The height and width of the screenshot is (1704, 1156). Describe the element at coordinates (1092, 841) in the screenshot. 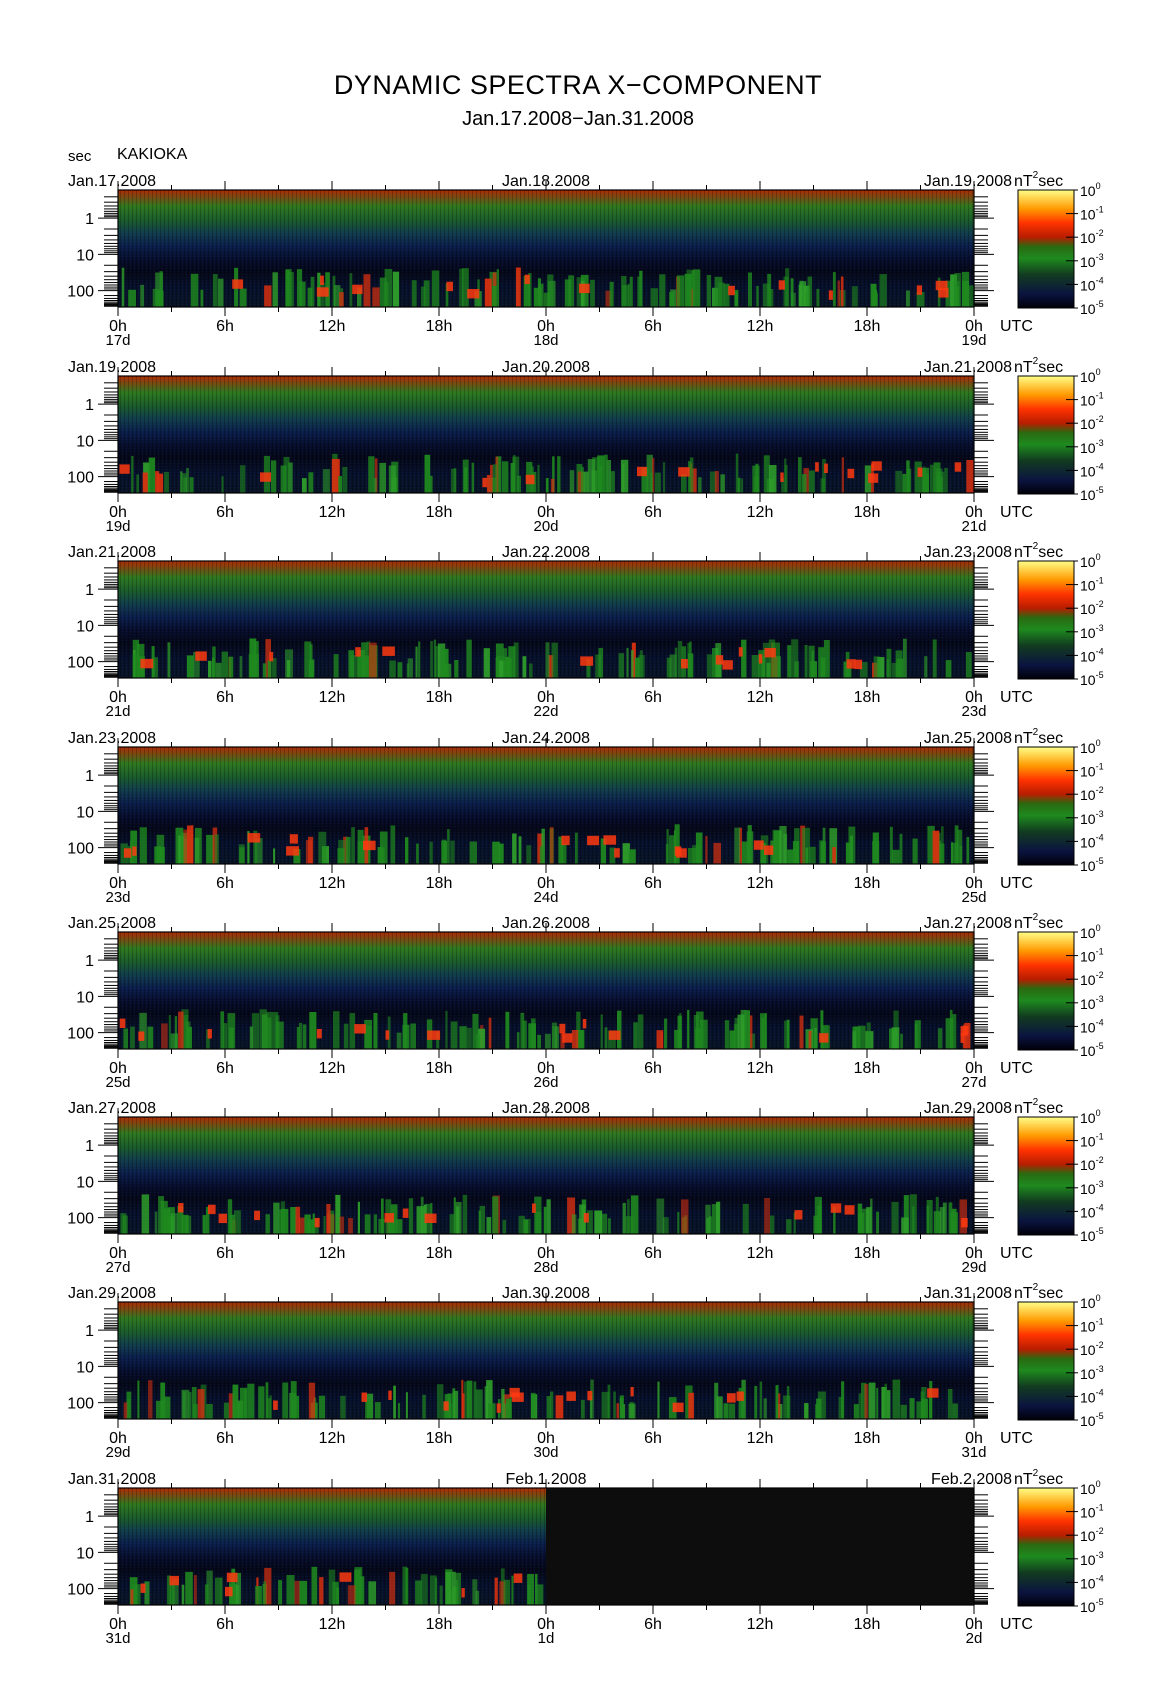

I see `colorbar-tick-label: 10⁻⁴` at that location.